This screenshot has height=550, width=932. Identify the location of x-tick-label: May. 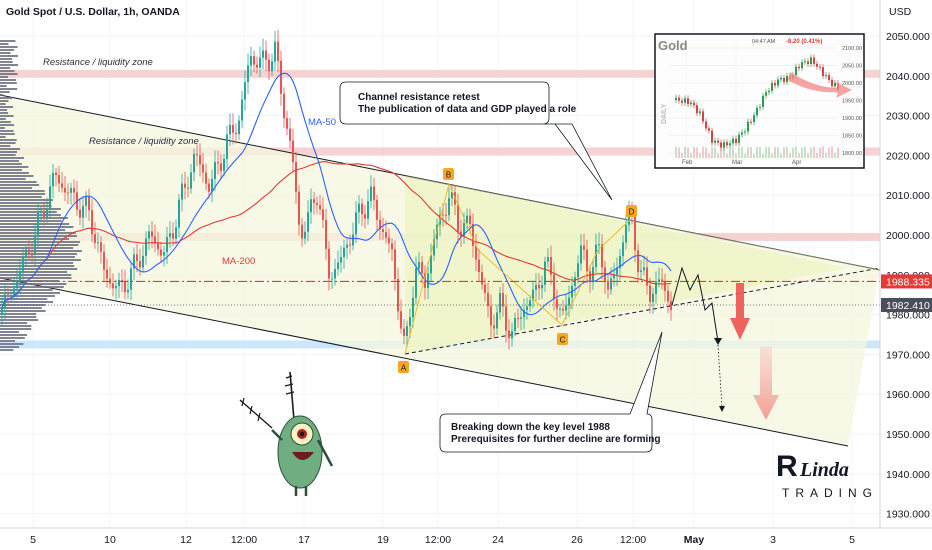
(694, 540).